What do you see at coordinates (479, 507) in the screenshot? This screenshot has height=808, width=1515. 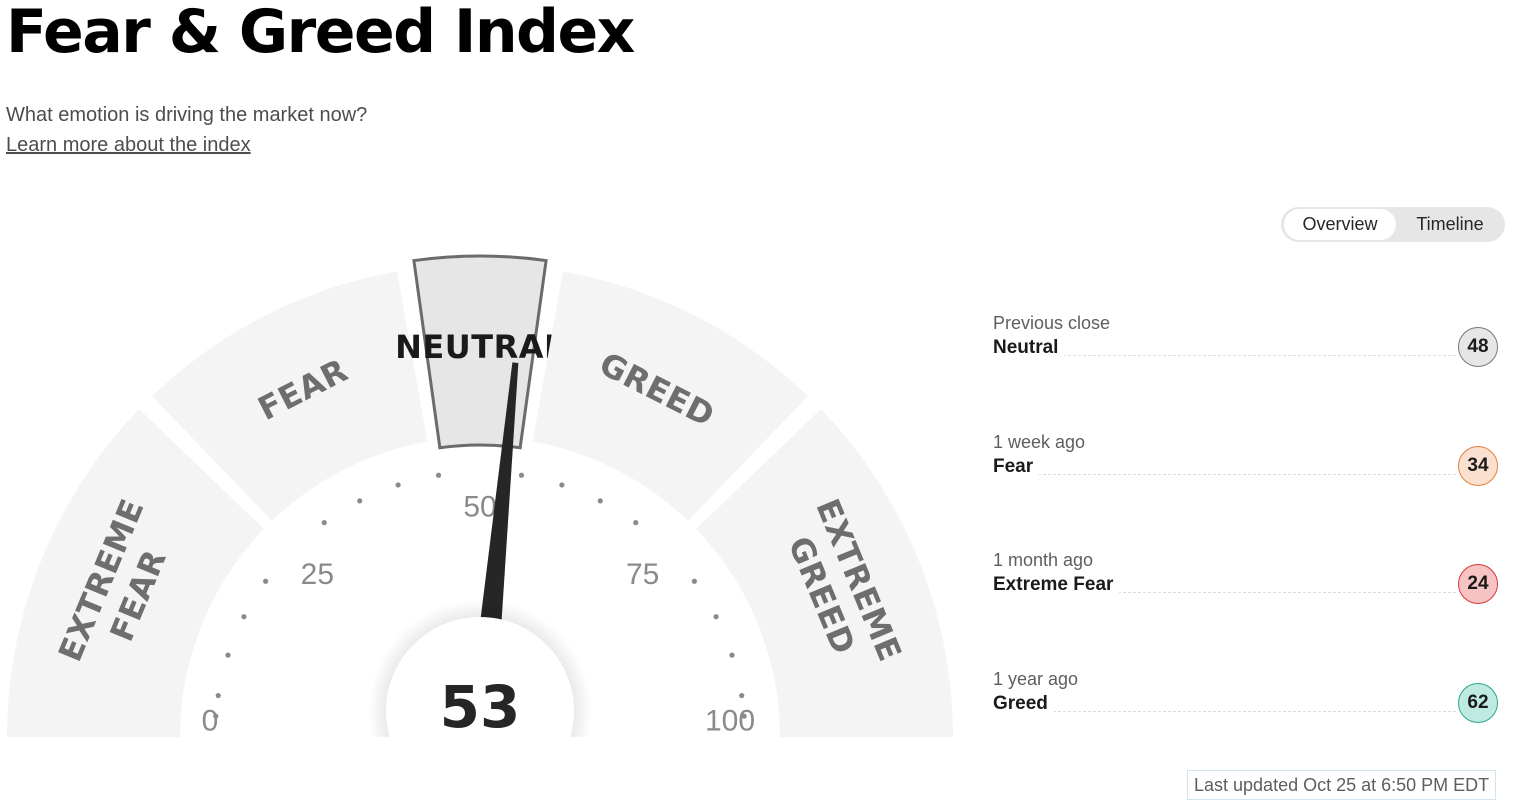 I see `gauge-tick-label: 50` at bounding box center [479, 507].